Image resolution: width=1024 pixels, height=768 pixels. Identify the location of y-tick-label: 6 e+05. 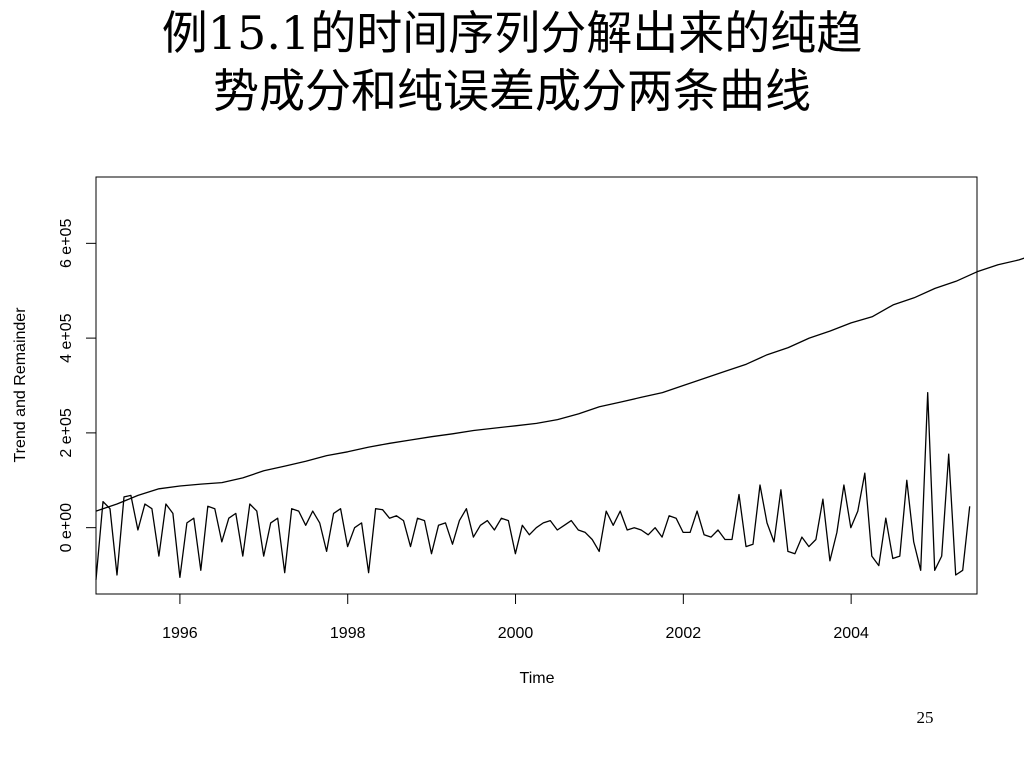
(66, 243).